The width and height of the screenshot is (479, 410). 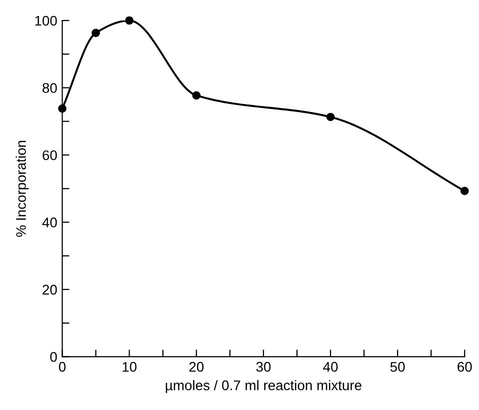 What do you see at coordinates (330, 367) in the screenshot?
I see `x-tick-label: 40` at bounding box center [330, 367].